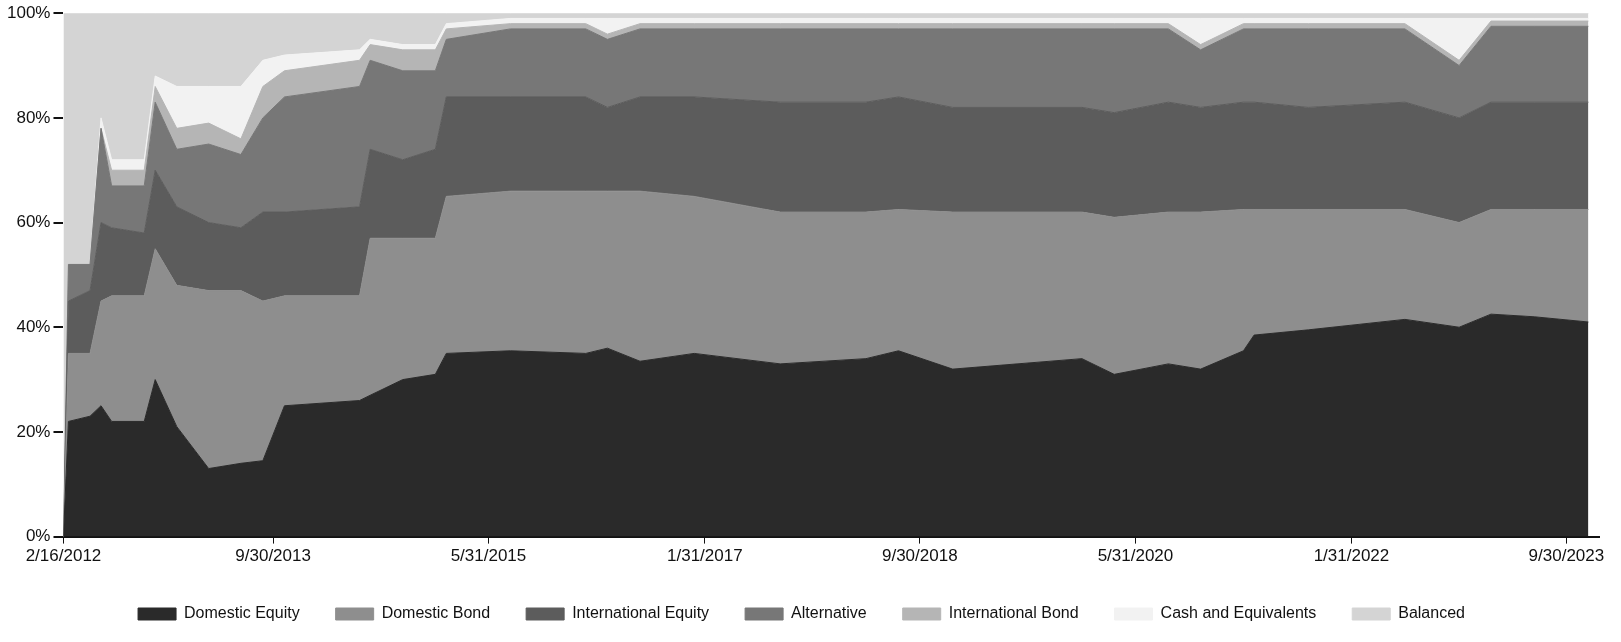 Image resolution: width=1621 pixels, height=642 pixels. I want to click on x-tick-label: 9/30/2018, so click(919, 556).